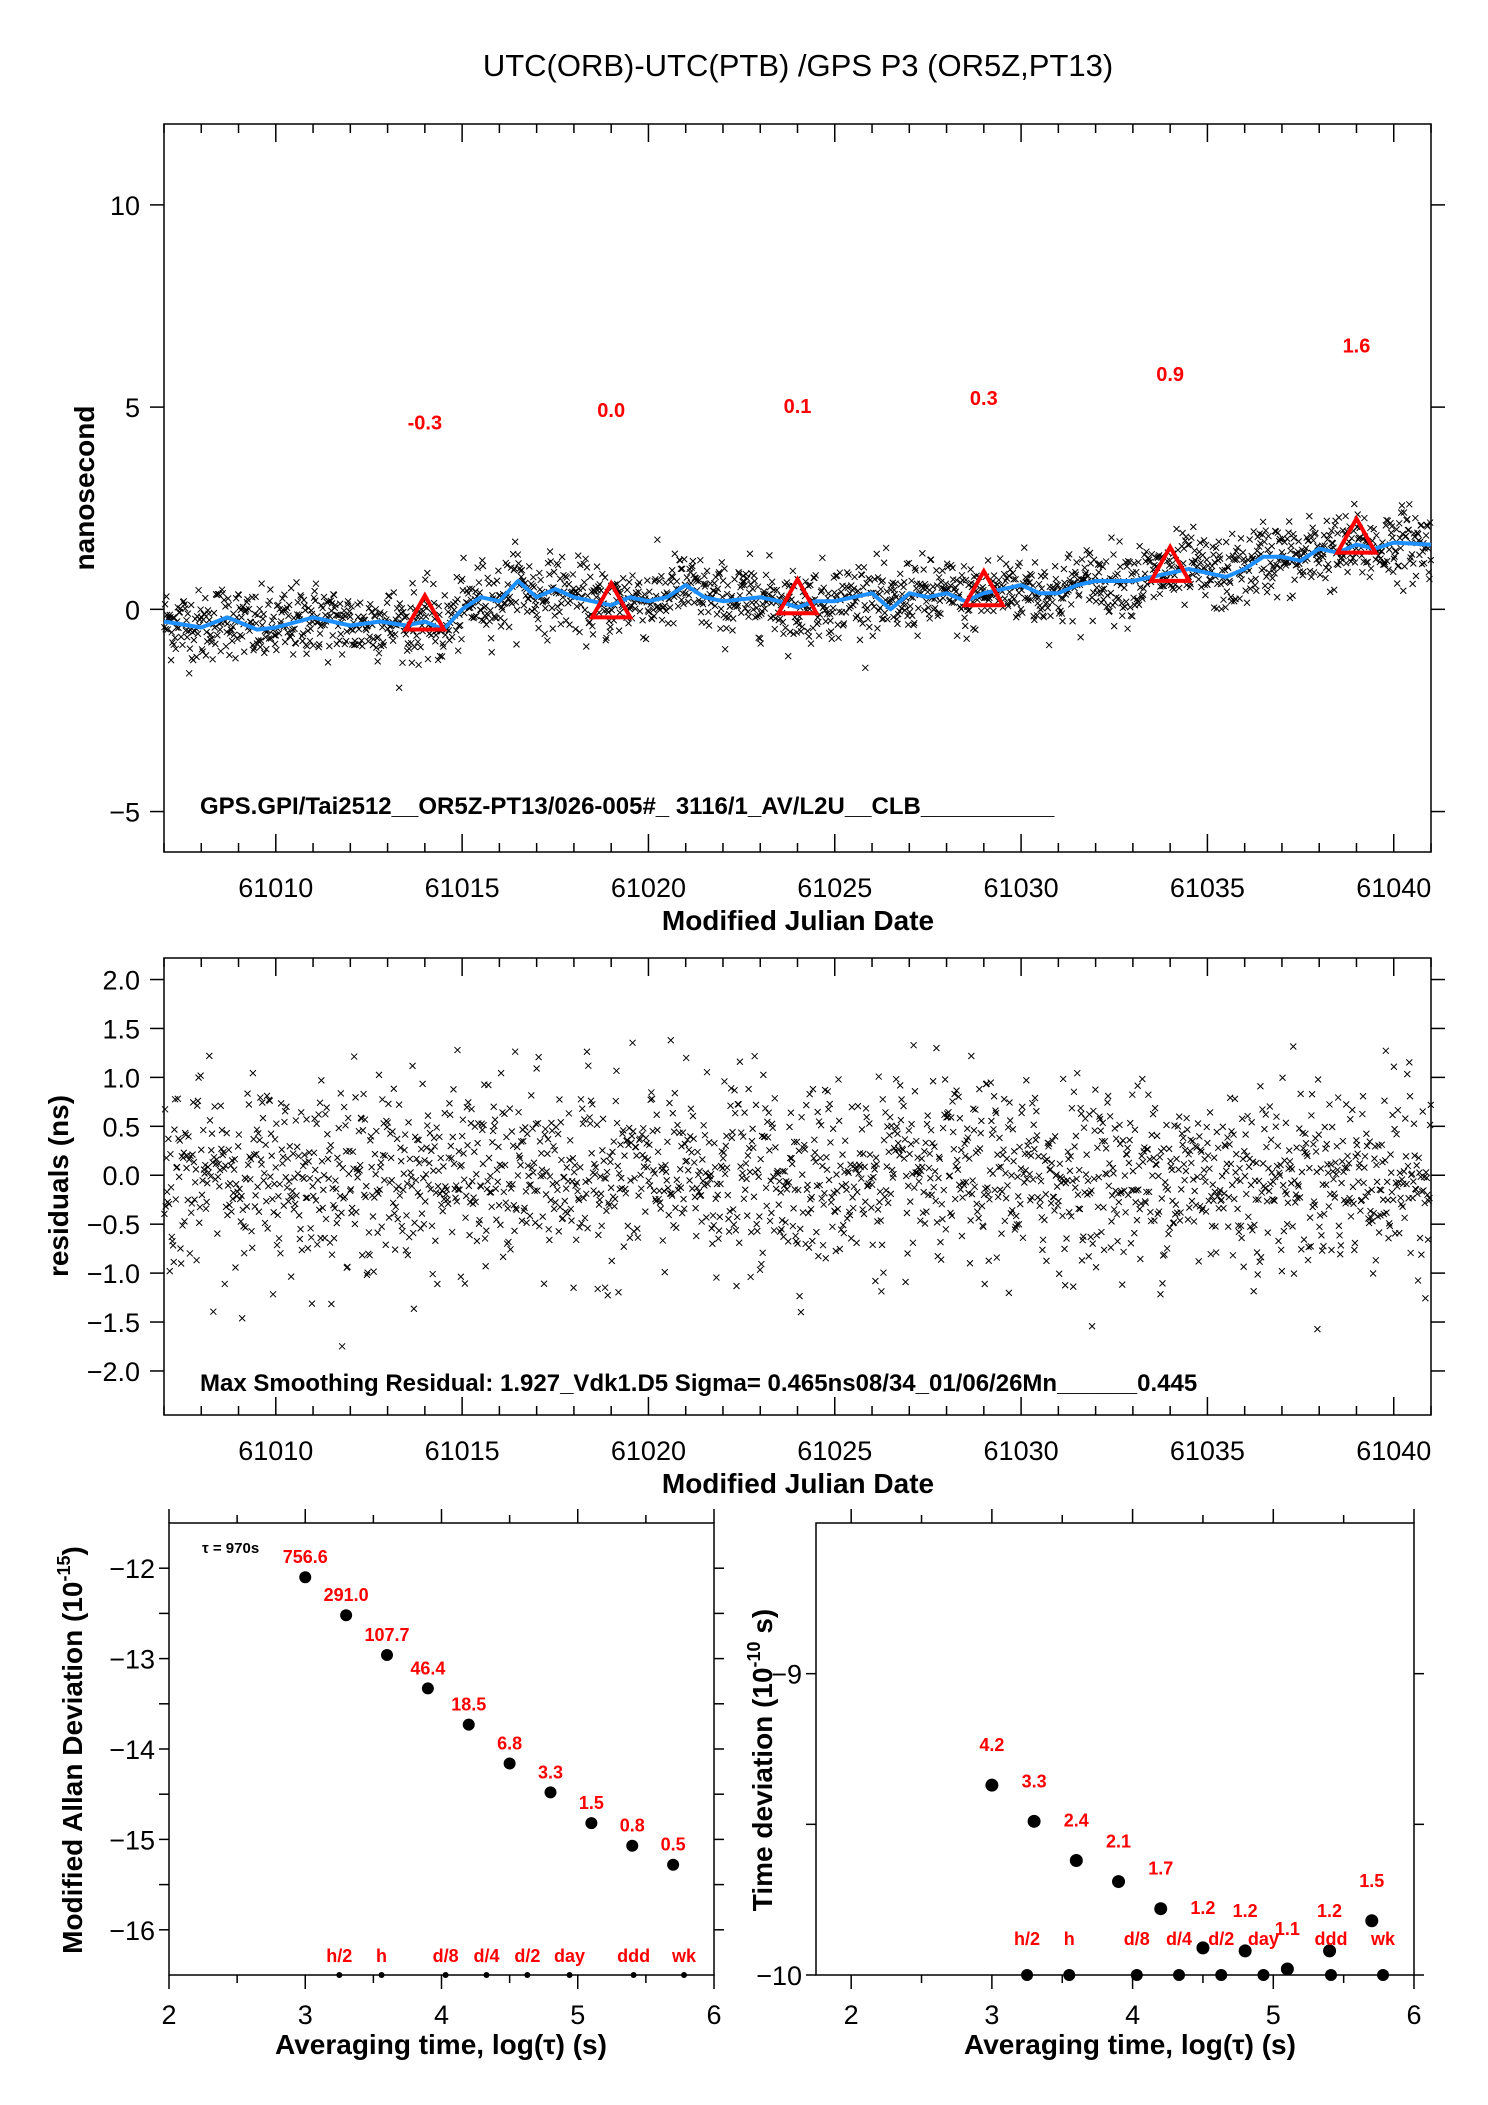 The image size is (1488, 2105). What do you see at coordinates (1207, 888) in the screenshot?
I see `x-tick-label: 61035` at bounding box center [1207, 888].